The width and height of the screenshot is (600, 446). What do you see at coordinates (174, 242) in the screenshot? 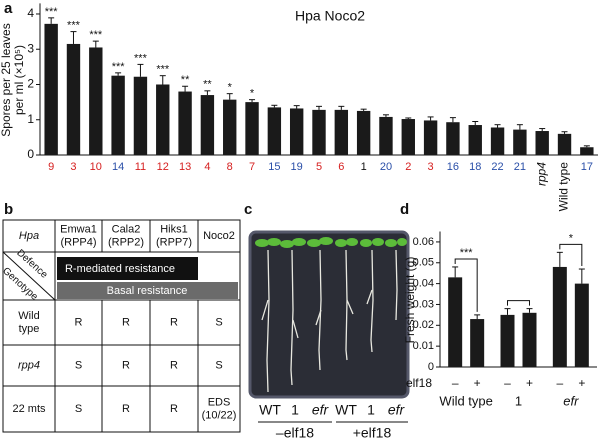
I see `table-cell: (RPP7)` at bounding box center [174, 242].